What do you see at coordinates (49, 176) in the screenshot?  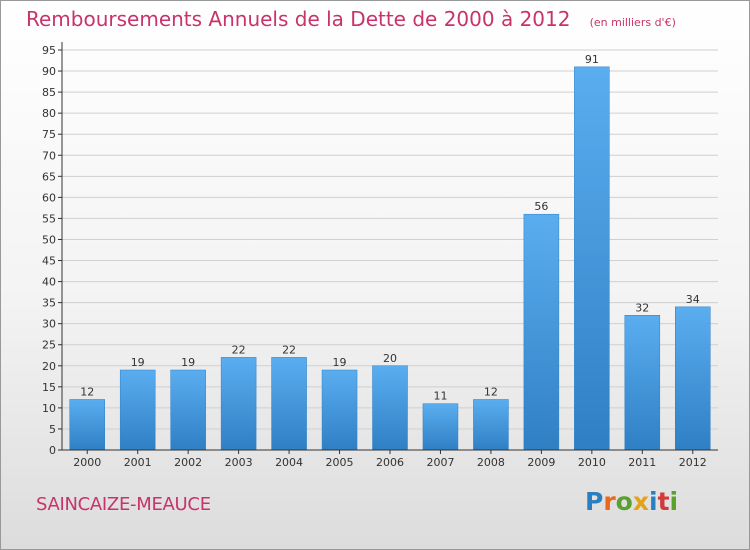 I see `y-tick-label: 65` at bounding box center [49, 176].